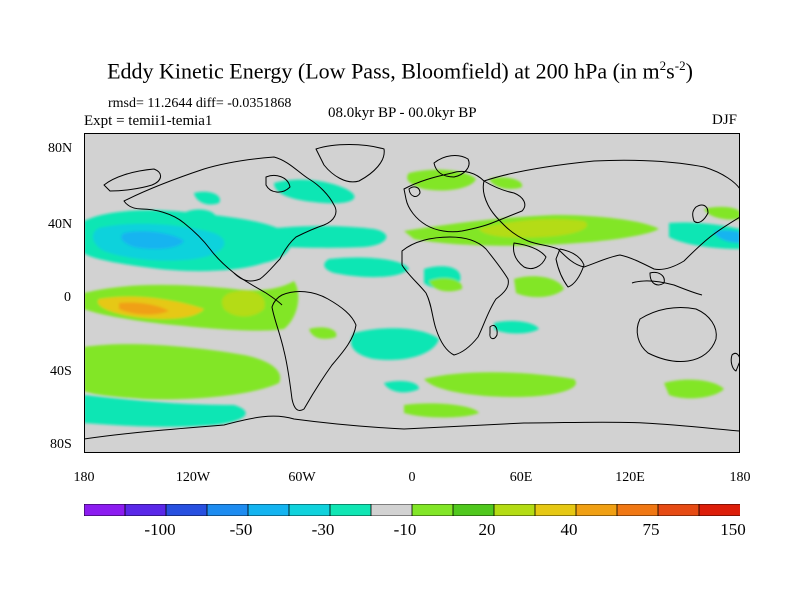  I want to click on cbar-label-neg10: -10, so click(405, 529).